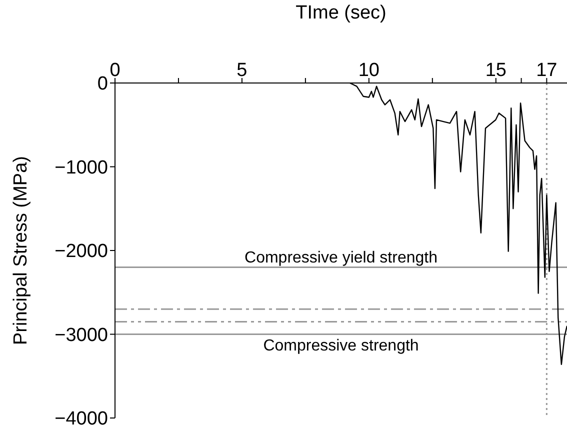 This screenshot has height=436, width=567. I want to click on x-tick-label: 10, so click(369, 70).